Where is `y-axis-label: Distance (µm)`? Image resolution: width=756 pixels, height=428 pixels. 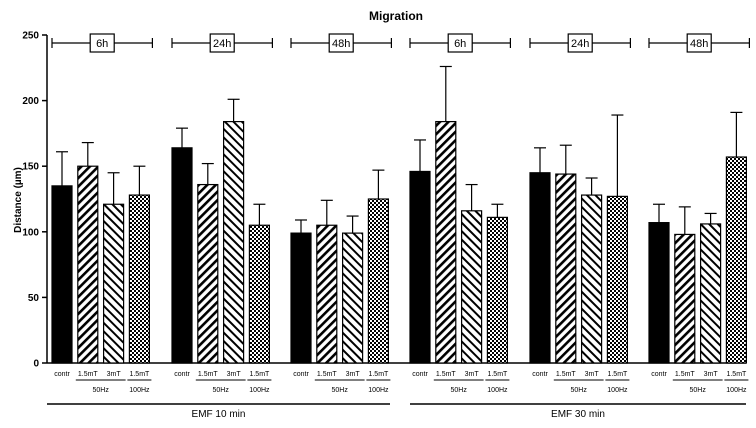
y-axis-label: Distance (µm) is located at coordinates (18, 200).